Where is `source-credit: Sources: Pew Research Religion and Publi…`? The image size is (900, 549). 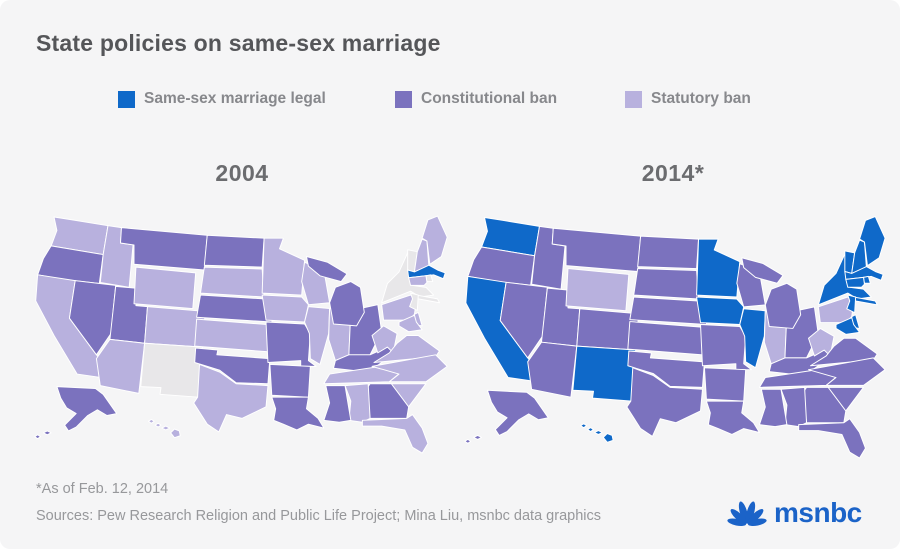
source-credit: Sources: Pew Research Religion and Publi… is located at coordinates (318, 516).